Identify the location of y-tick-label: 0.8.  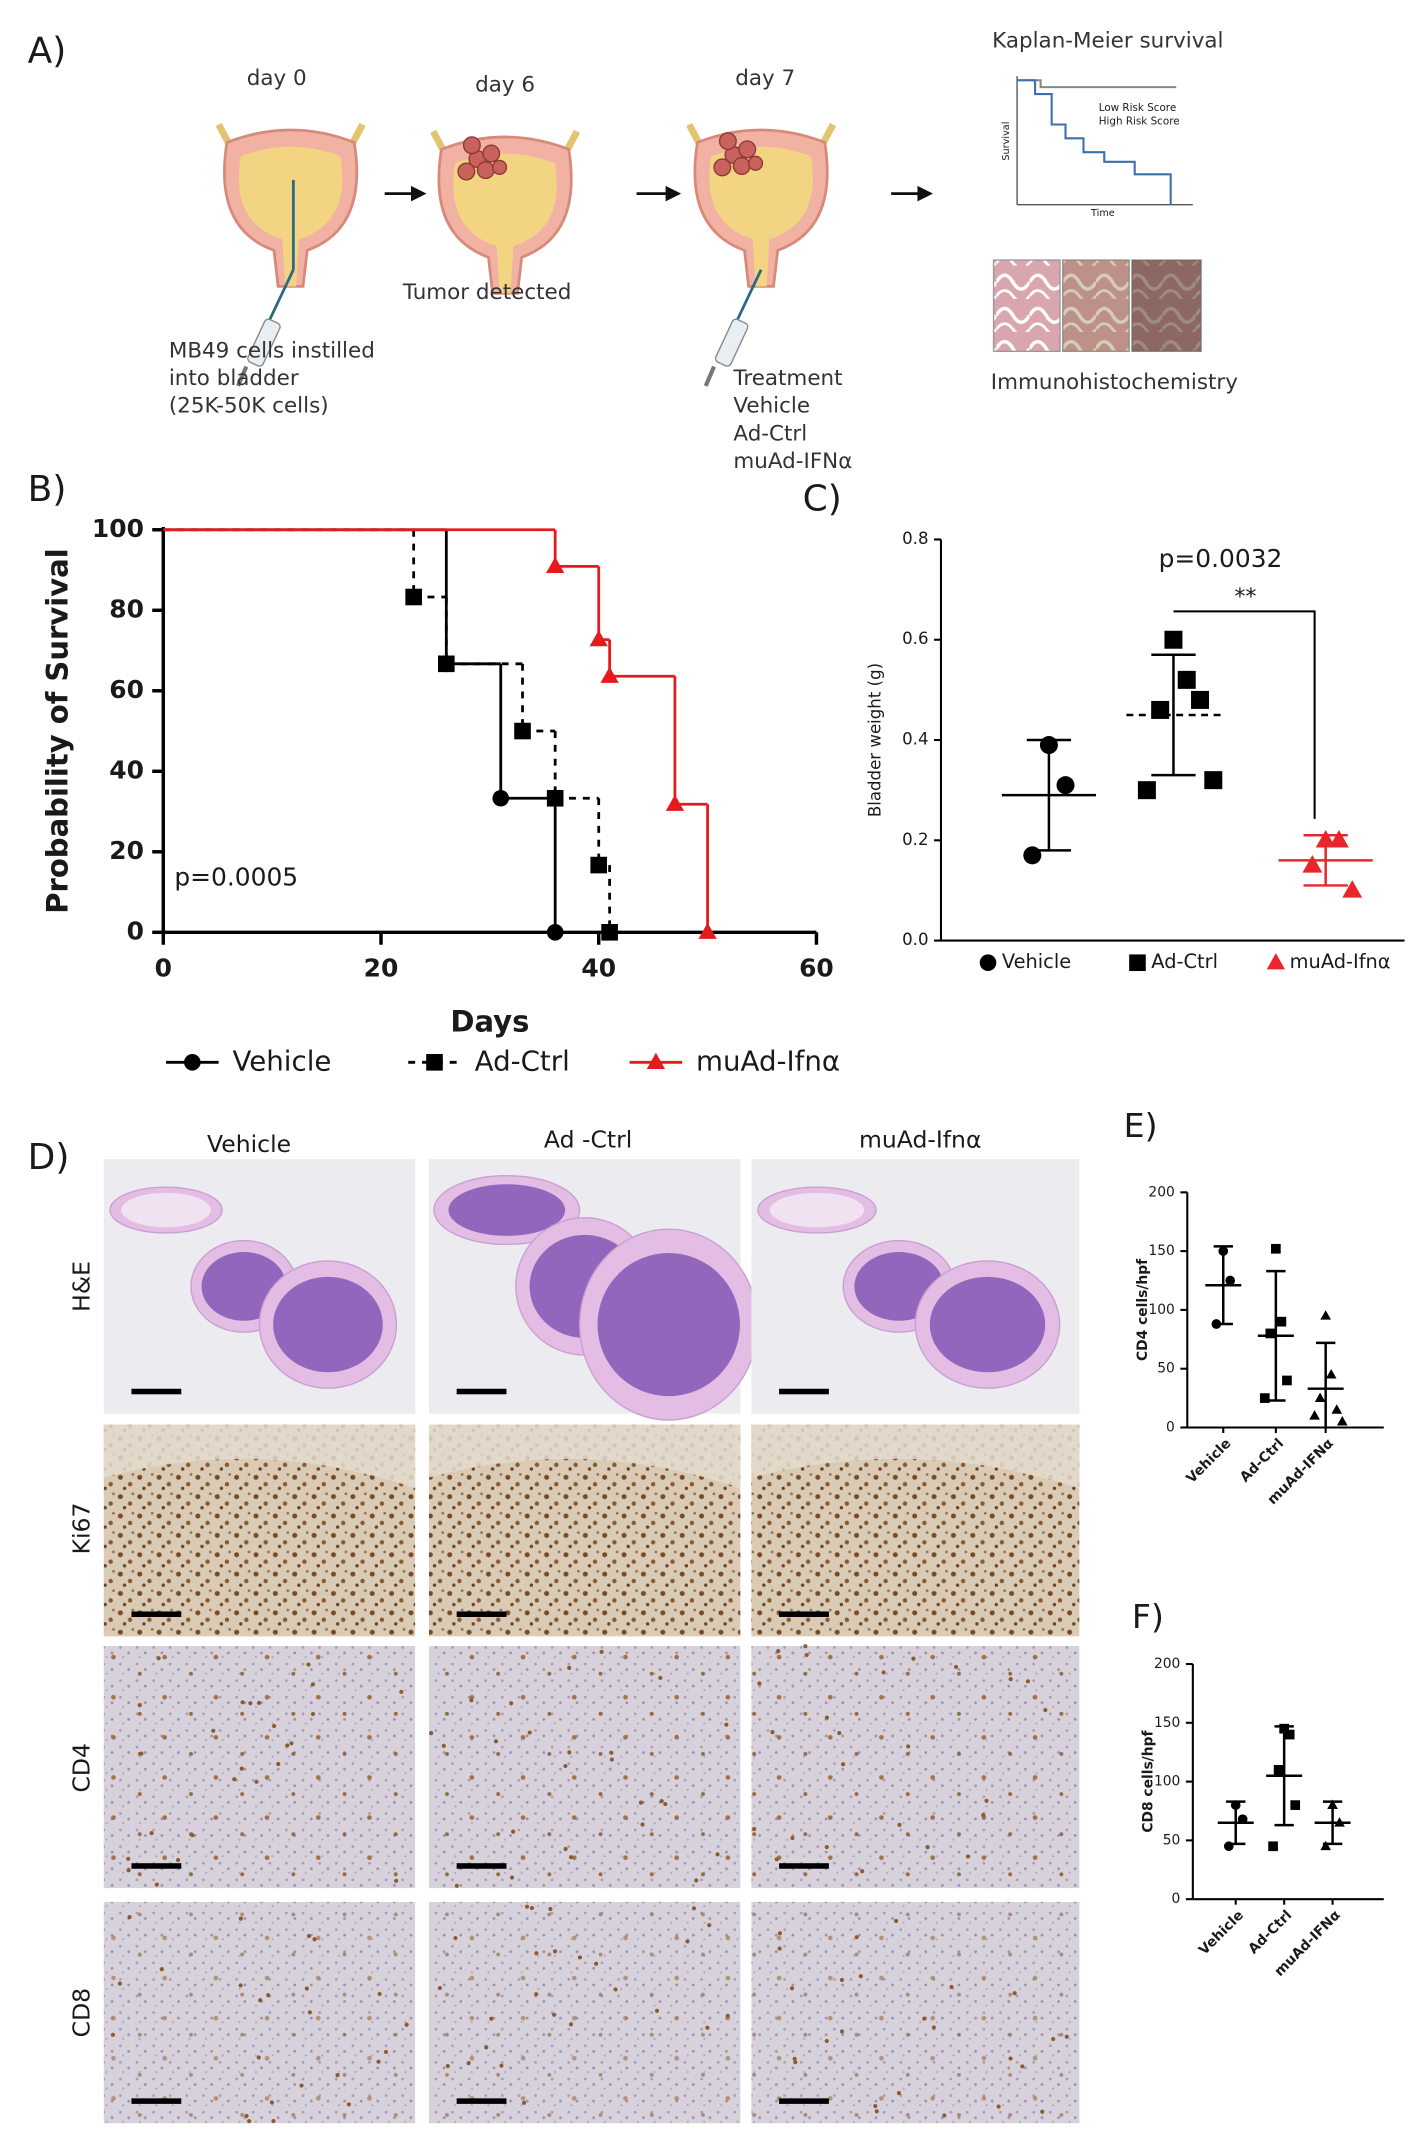
(915, 538).